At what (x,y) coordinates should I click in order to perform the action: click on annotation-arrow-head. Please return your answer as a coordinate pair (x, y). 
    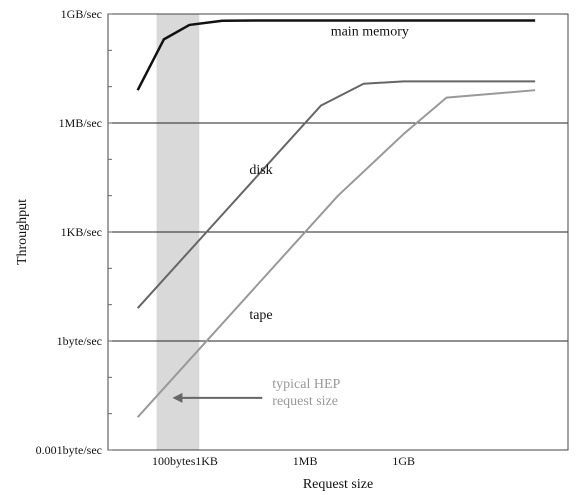
    Looking at the image, I should click on (177, 397).